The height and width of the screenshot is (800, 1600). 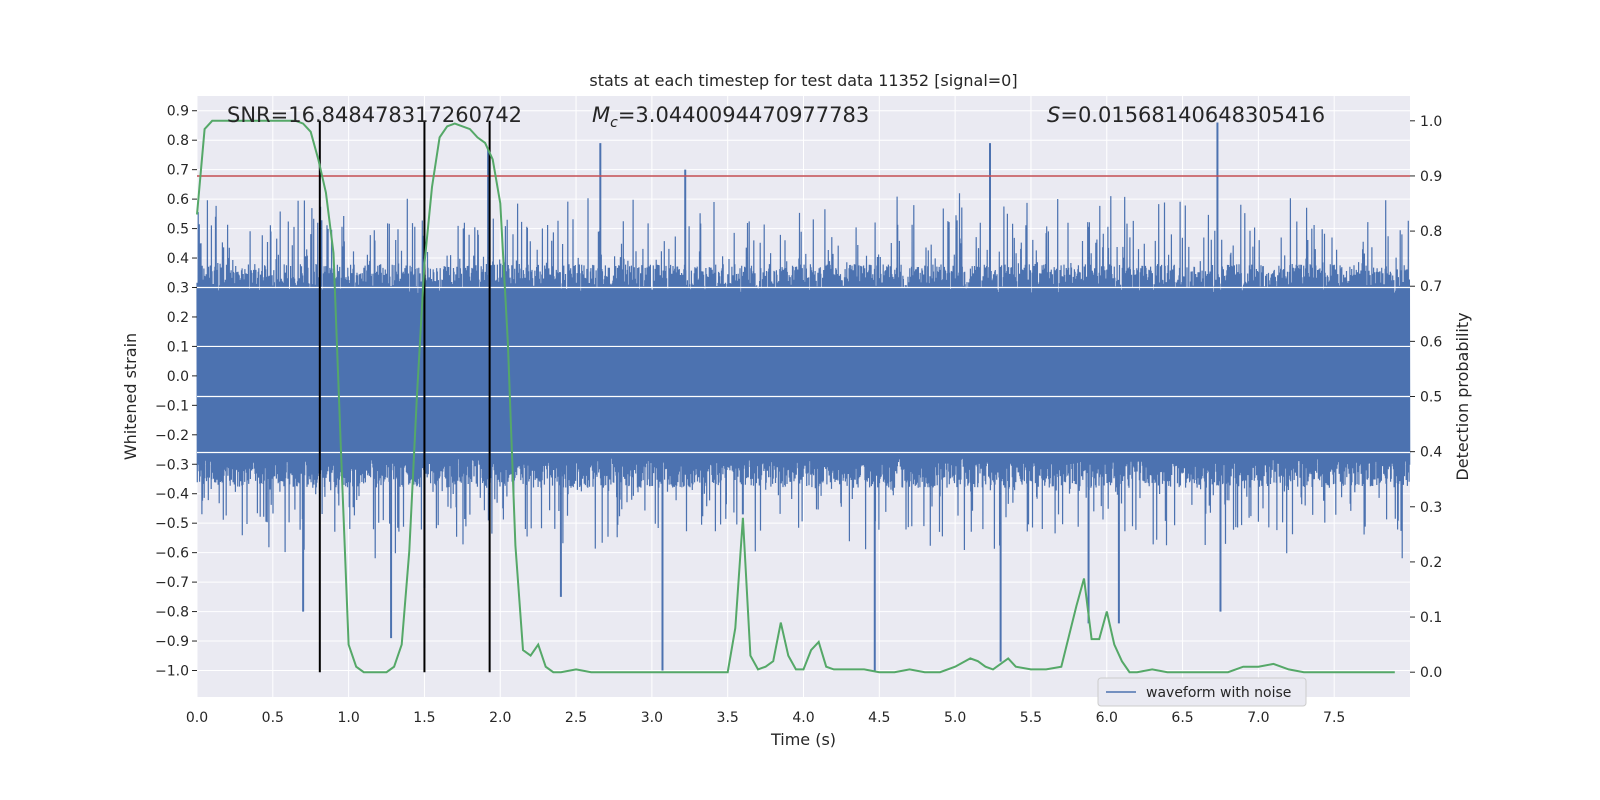 What do you see at coordinates (1053, 115) in the screenshot?
I see `s-symbol: S` at bounding box center [1053, 115].